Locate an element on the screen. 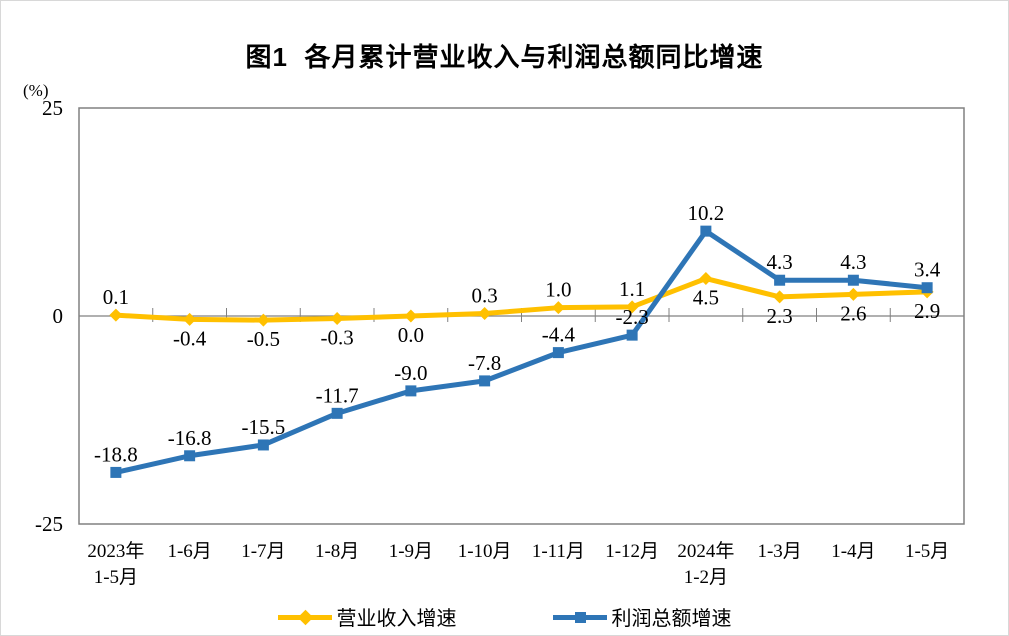 Image resolution: width=1009 pixels, height=636 pixels. x-axis-tick-label: 2023年 is located at coordinates (115, 551).